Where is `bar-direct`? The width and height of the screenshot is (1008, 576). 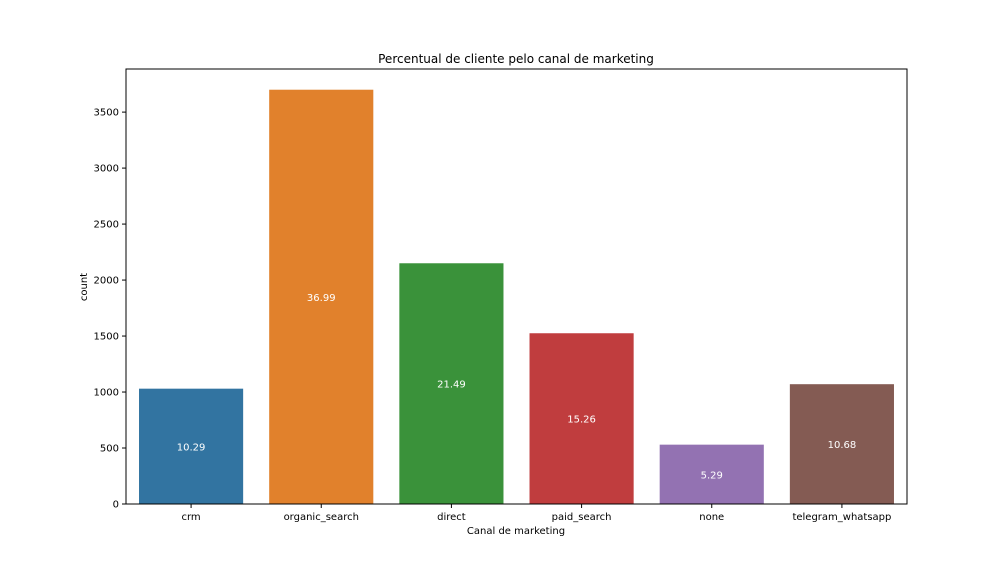 bar-direct is located at coordinates (451, 383).